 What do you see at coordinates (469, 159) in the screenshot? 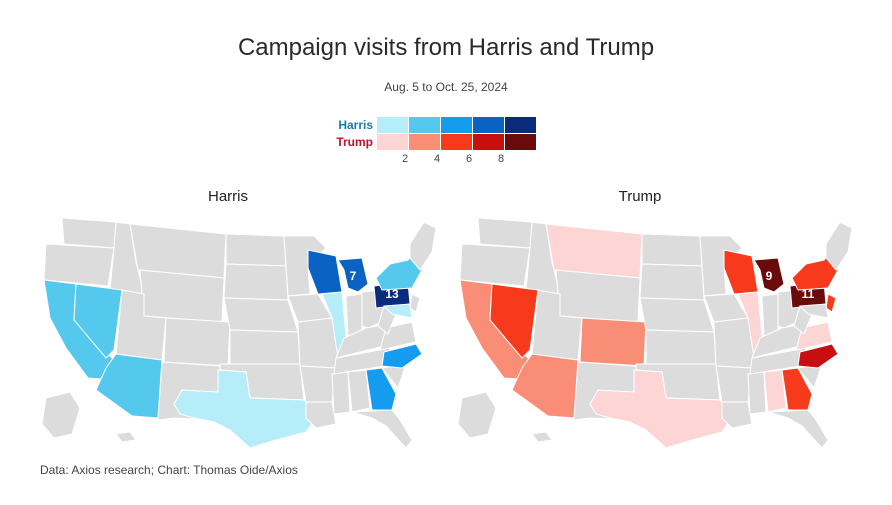
I see `legend-tick: 6` at bounding box center [469, 159].